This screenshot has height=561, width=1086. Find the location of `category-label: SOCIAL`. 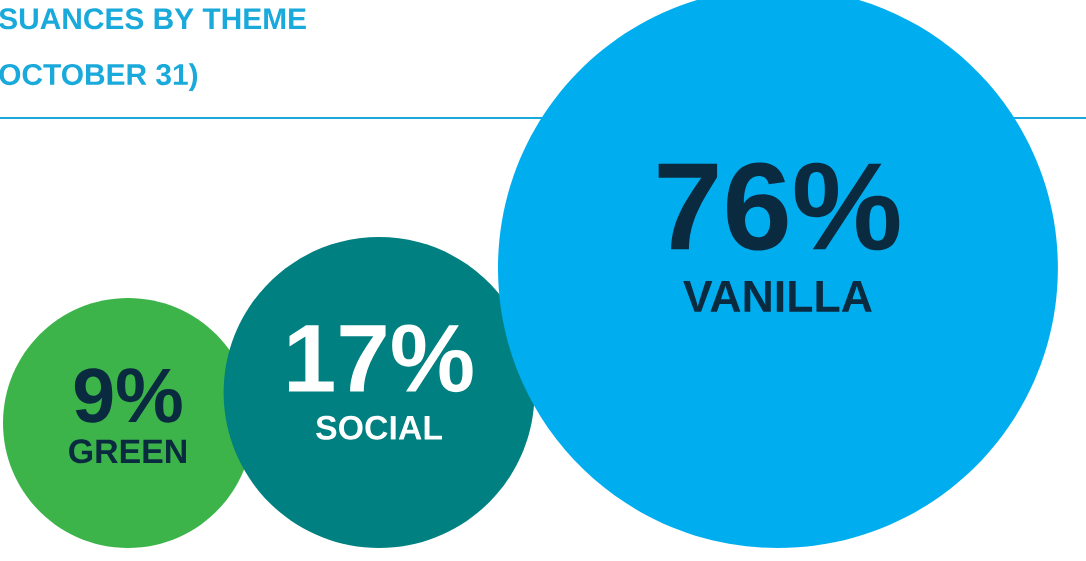

category-label: SOCIAL is located at coordinates (379, 427).